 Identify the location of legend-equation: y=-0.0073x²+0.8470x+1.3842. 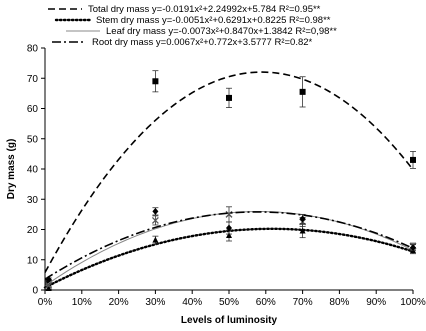
(231, 31).